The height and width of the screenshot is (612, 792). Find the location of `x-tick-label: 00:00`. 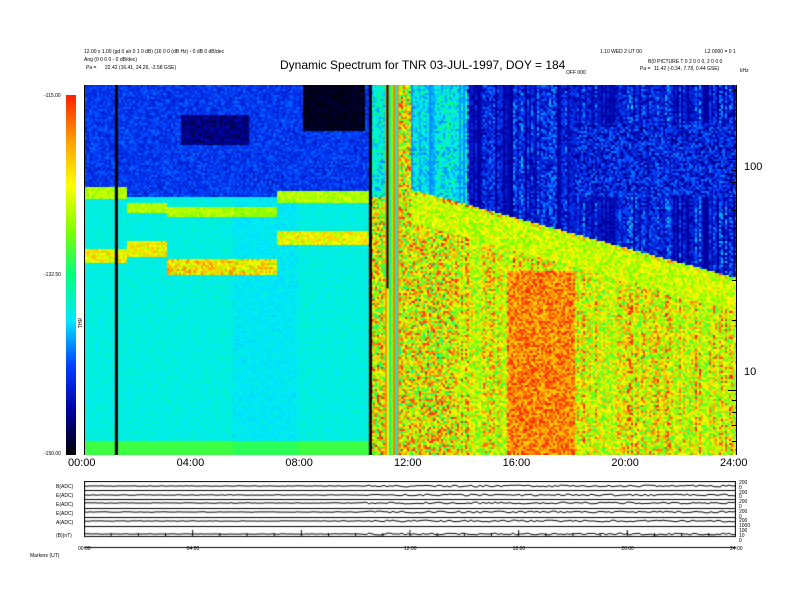

x-tick-label: 00:00 is located at coordinates (82, 463).